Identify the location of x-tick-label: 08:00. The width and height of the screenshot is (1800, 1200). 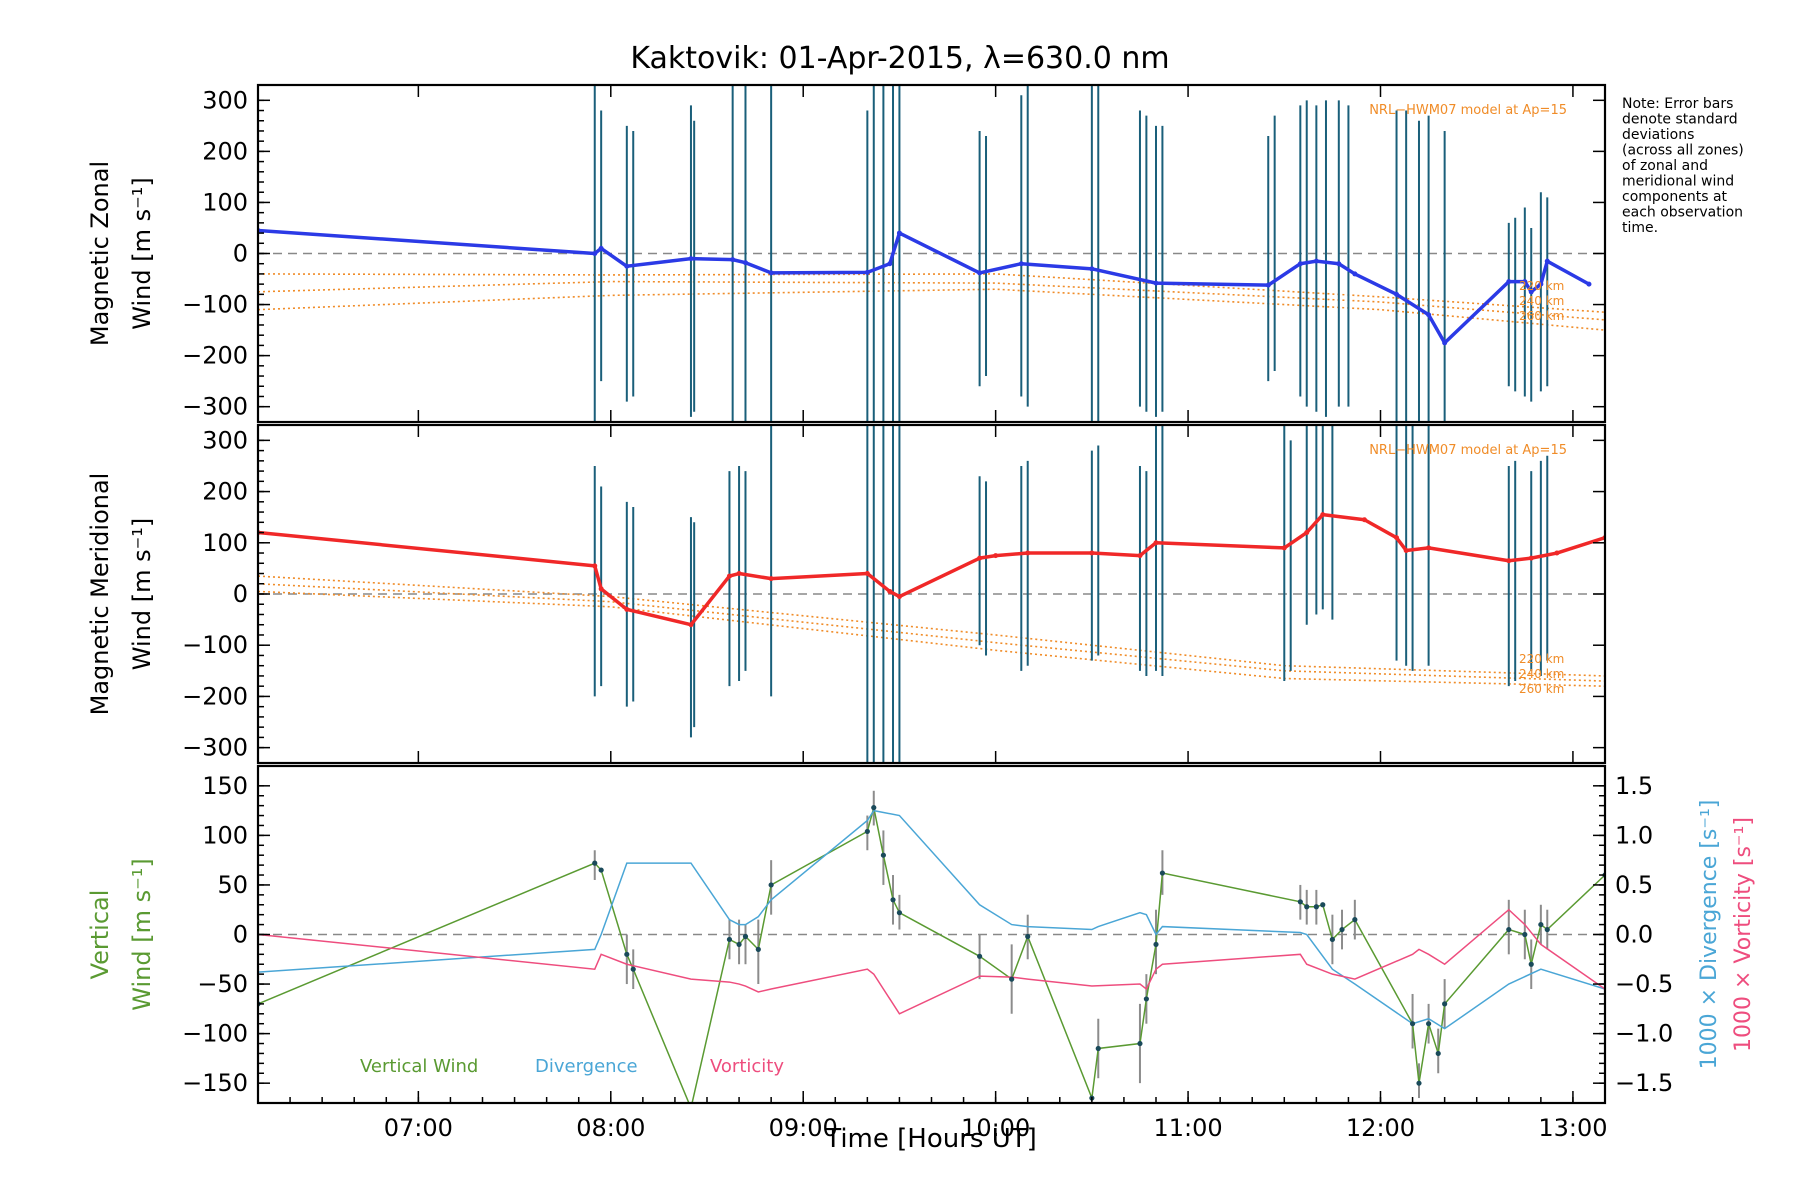
(610, 1128).